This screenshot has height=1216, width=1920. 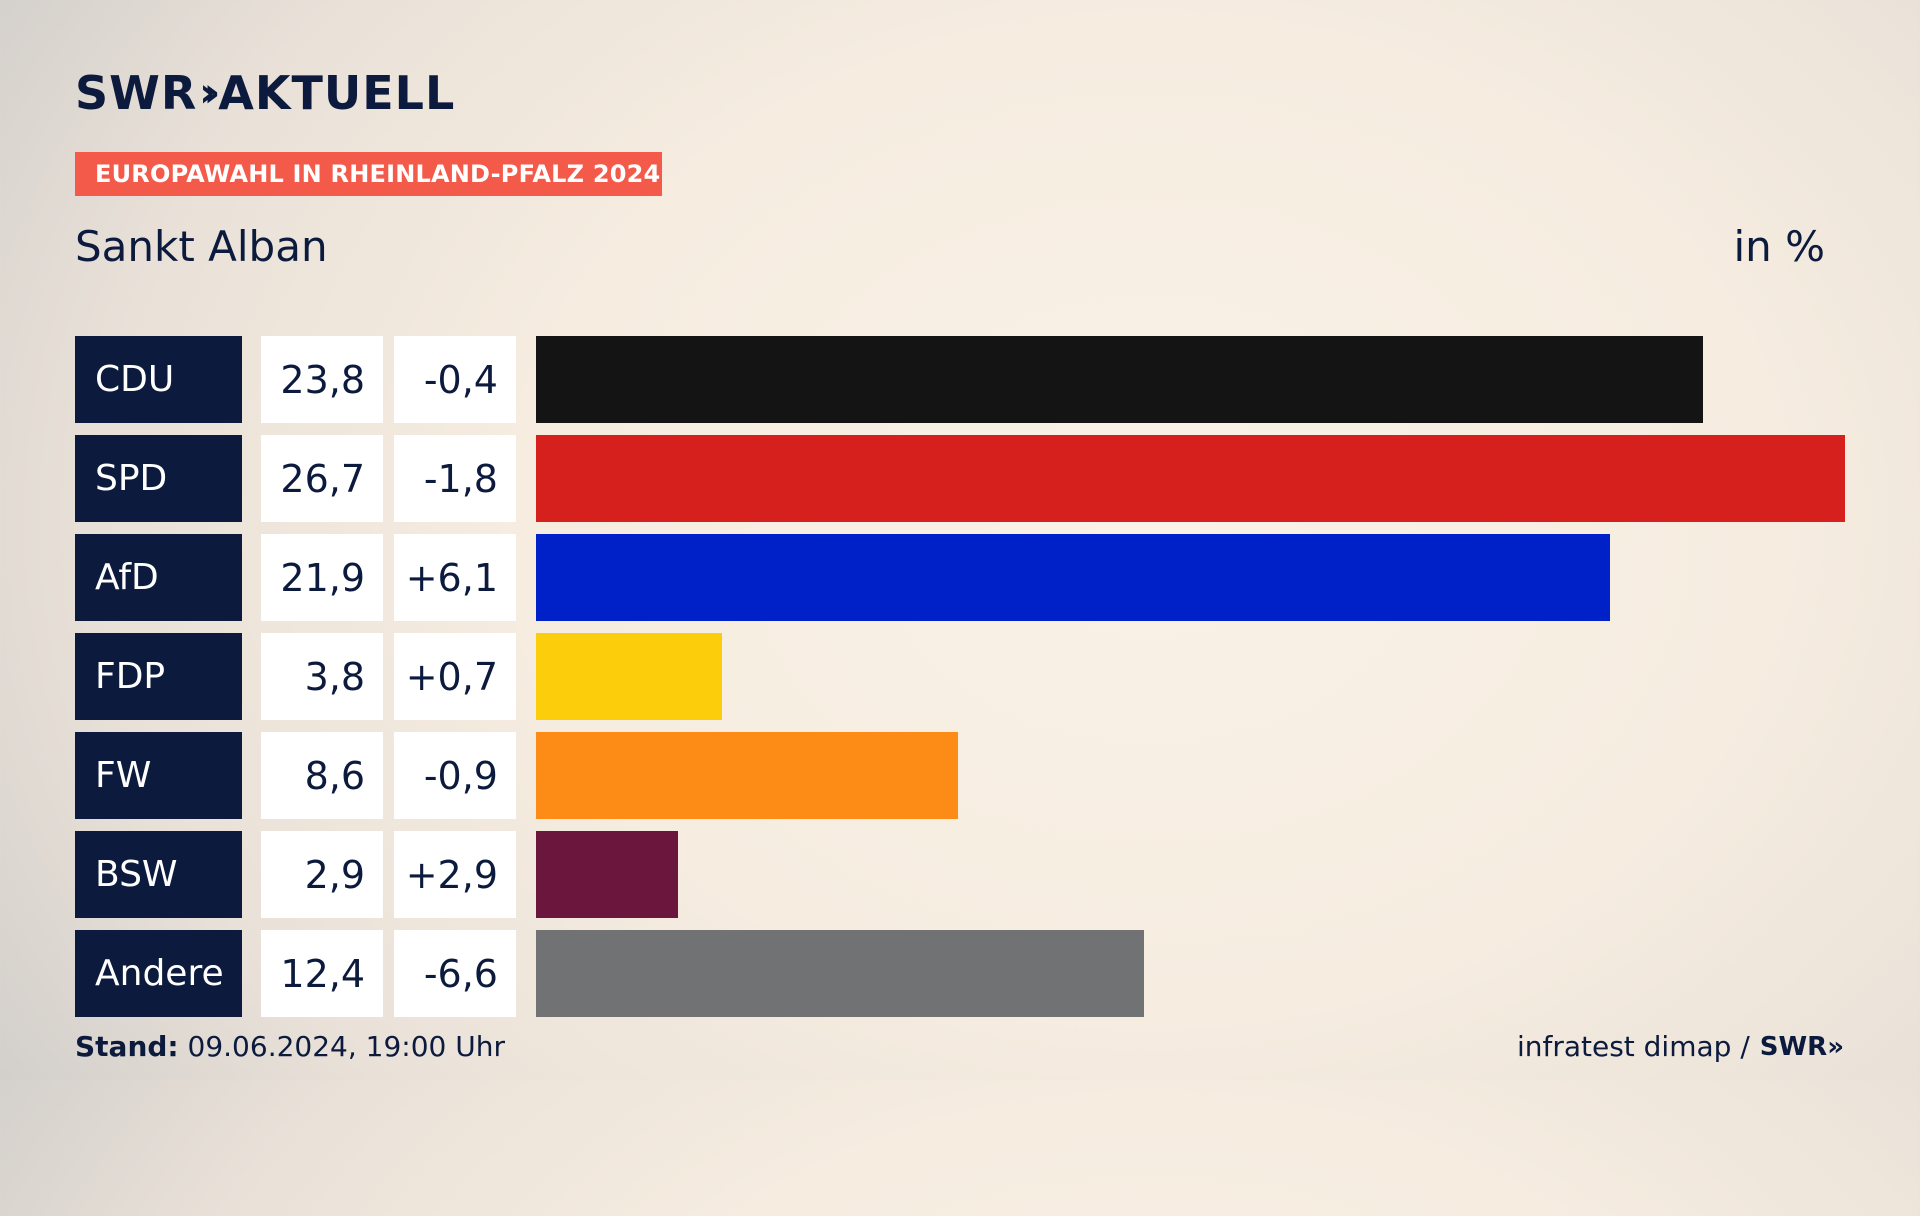 I want to click on party-row: Andere 12,4 -6,6, so click(x=960, y=973).